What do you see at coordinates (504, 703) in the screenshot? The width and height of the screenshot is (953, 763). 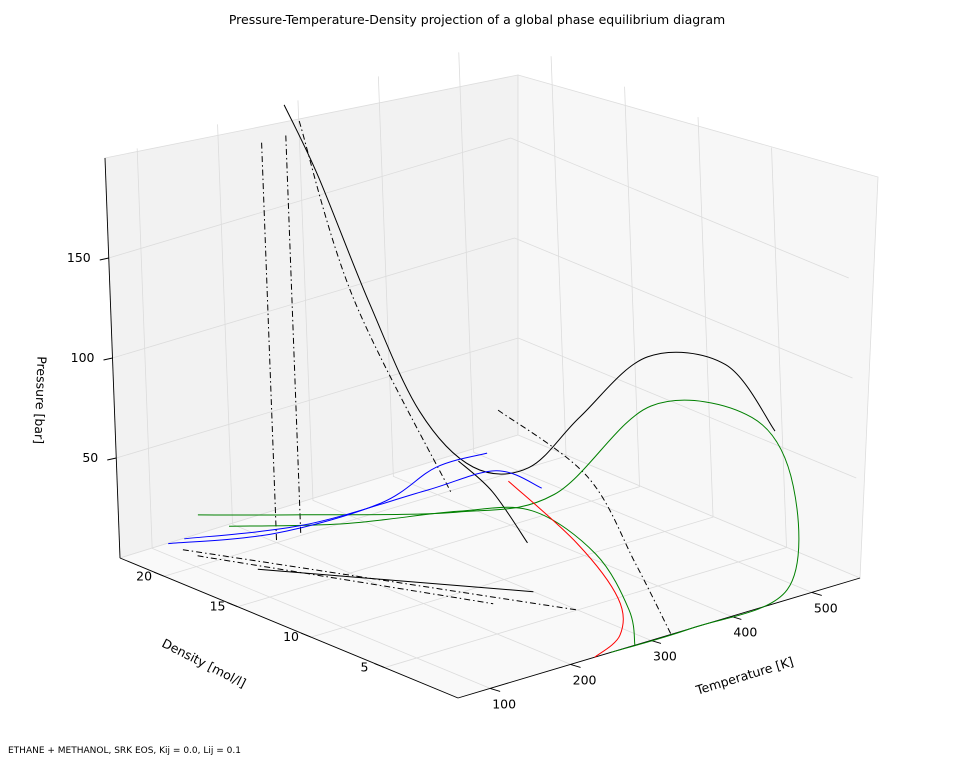 I see `temperature-tick-label: 100` at bounding box center [504, 703].